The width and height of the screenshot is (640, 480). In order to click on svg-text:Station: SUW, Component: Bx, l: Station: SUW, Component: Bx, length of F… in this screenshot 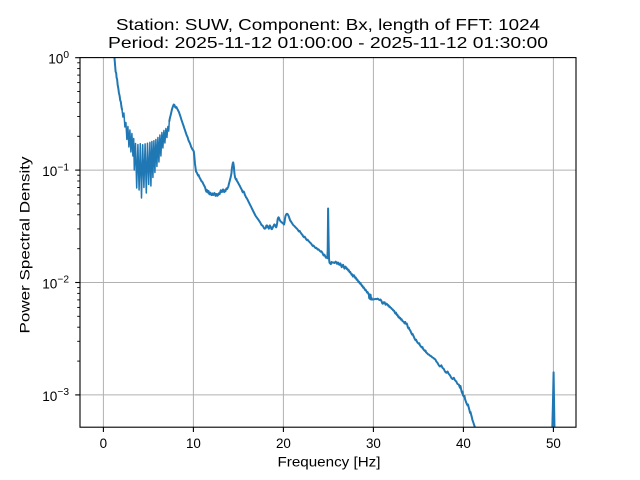, I will do `click(328, 25)`.